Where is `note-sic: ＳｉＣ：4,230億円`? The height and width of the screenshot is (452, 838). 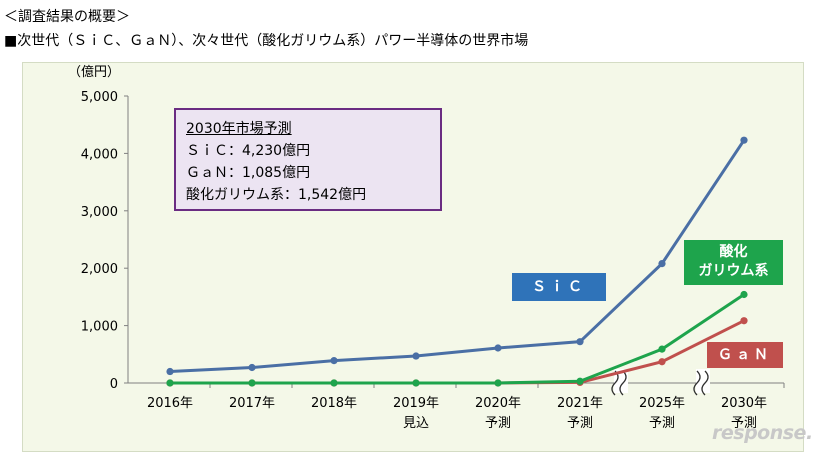
note-sic: ＳｉＣ：4,230億円 is located at coordinates (248, 151).